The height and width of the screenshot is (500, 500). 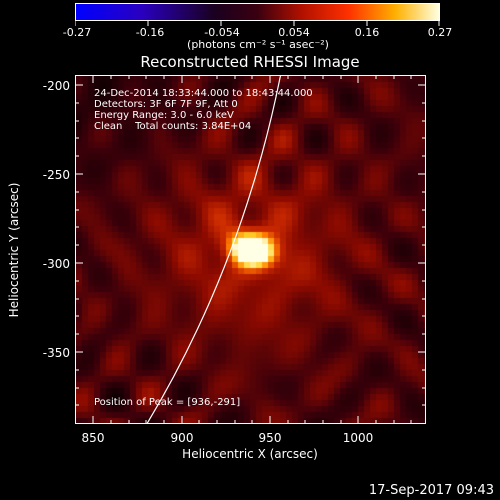 What do you see at coordinates (56, 353) in the screenshot?
I see `y-tick-label: -350` at bounding box center [56, 353].